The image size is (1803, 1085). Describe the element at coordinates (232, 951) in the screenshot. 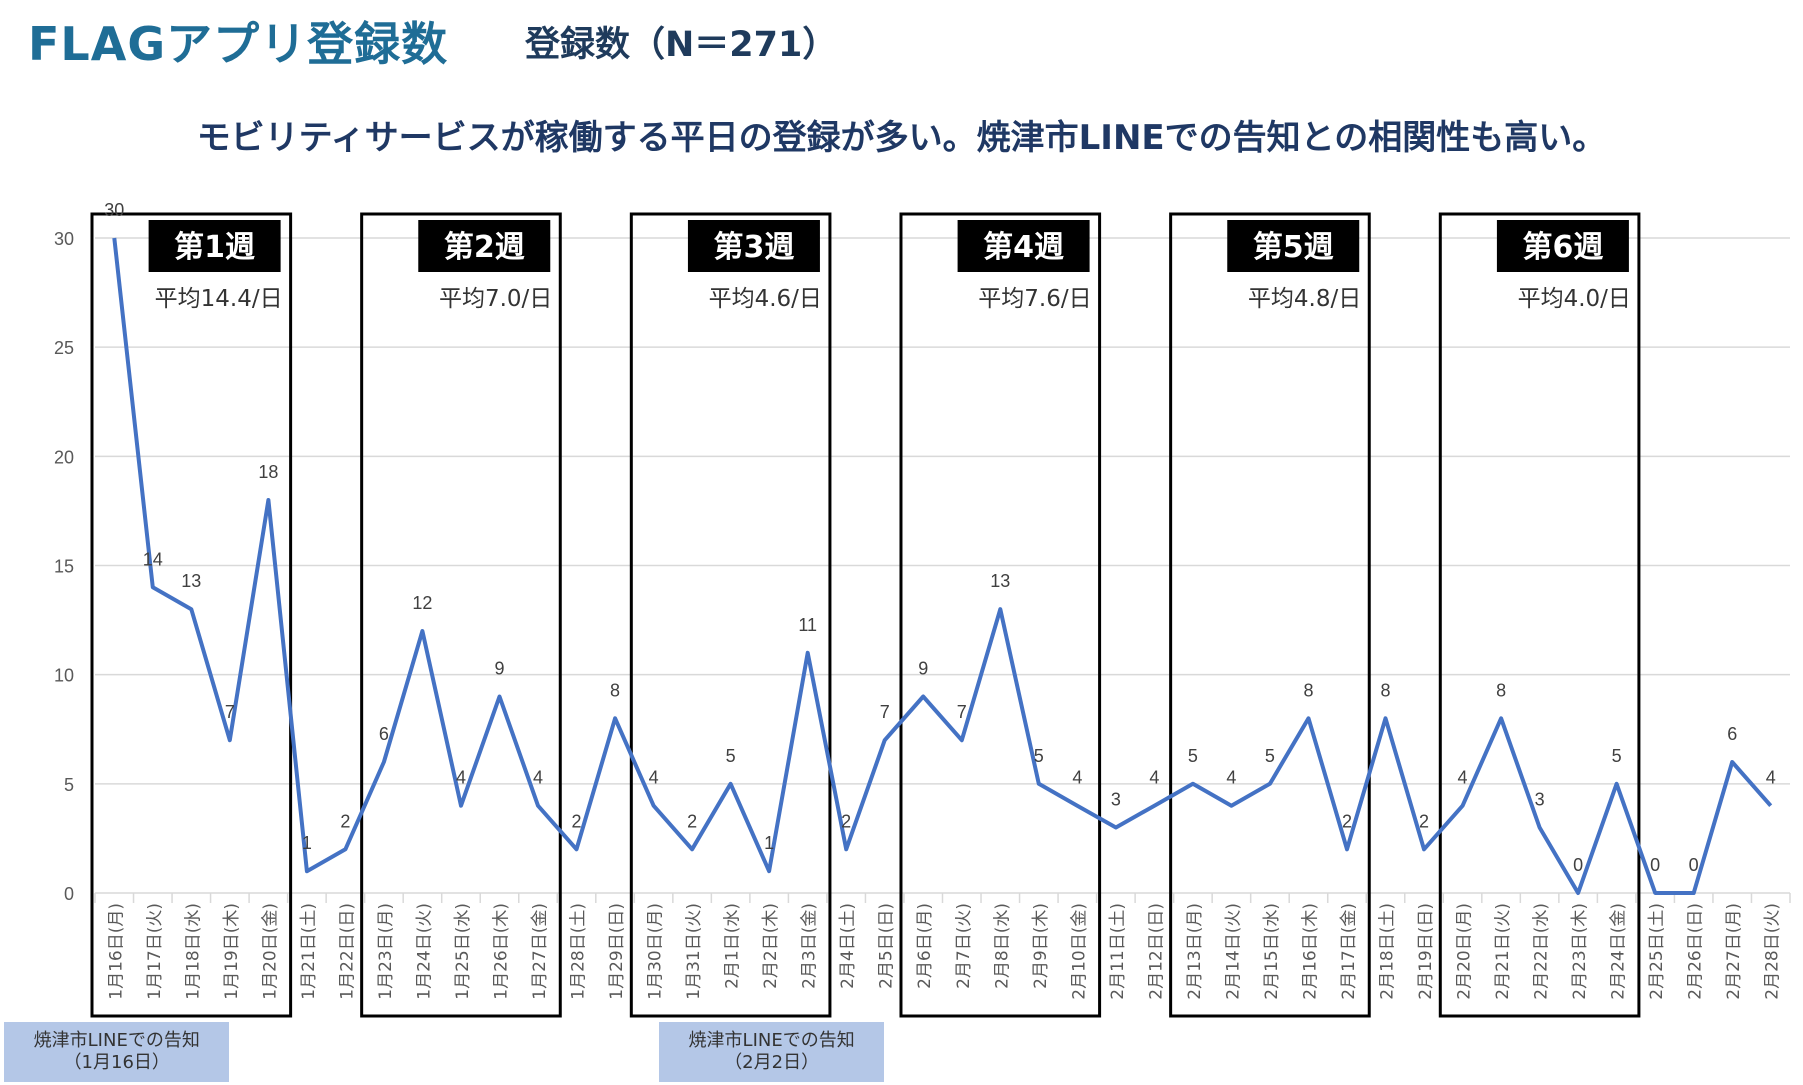

I see `x-tick-label: 1月19日(木)` at that location.